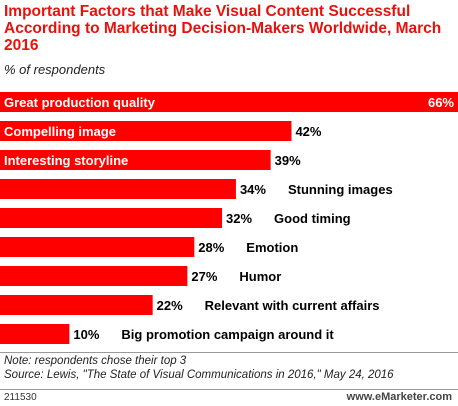  What do you see at coordinates (272, 247) in the screenshot?
I see `category-label: Emotion` at bounding box center [272, 247].